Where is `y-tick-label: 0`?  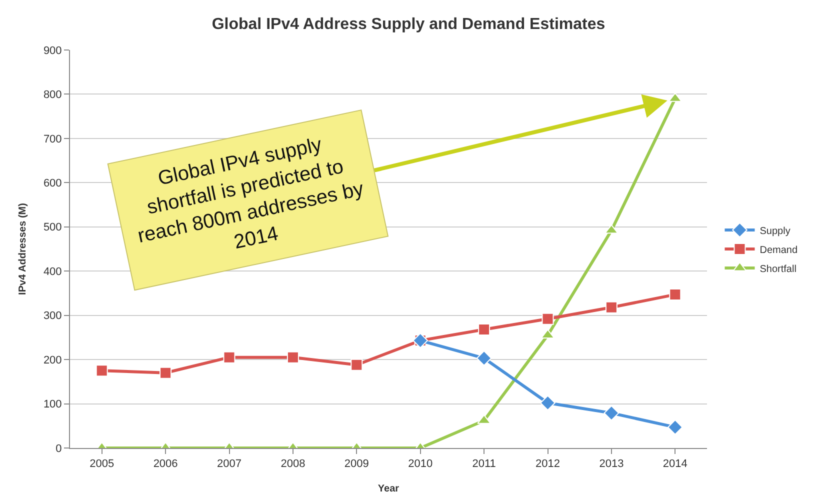
y-tick-label: 0 is located at coordinates (59, 448).